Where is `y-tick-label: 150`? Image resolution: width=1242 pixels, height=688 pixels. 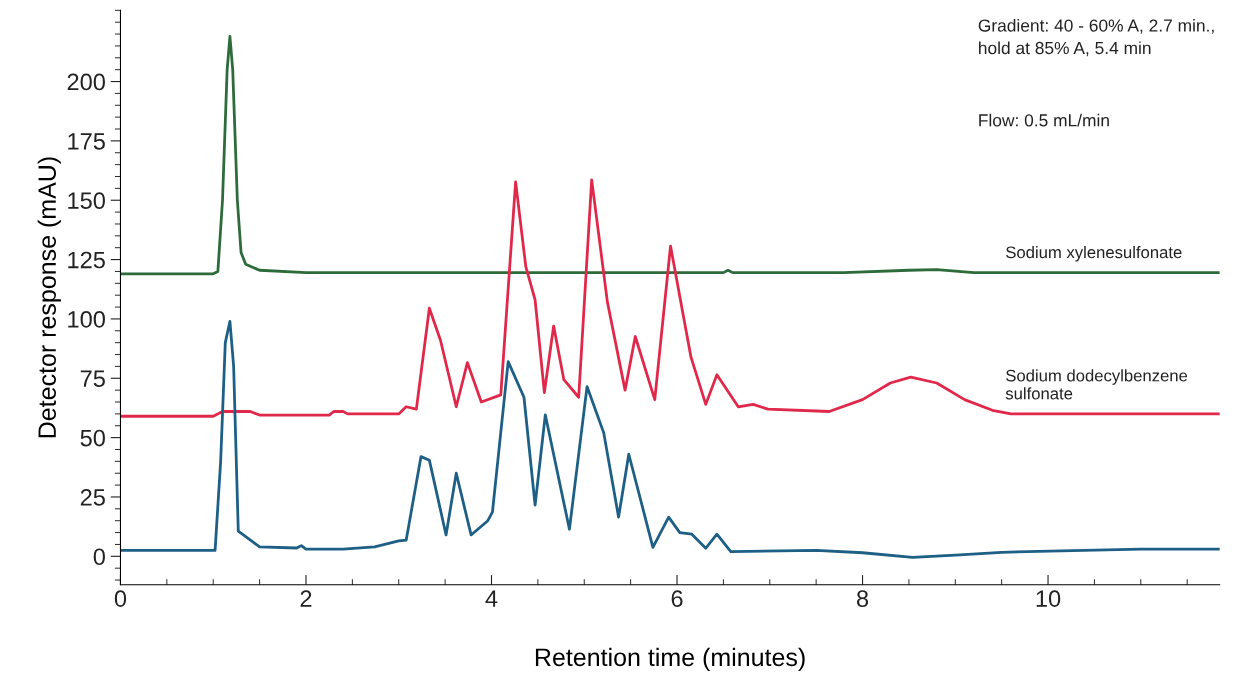
y-tick-label: 150 is located at coordinates (86, 201).